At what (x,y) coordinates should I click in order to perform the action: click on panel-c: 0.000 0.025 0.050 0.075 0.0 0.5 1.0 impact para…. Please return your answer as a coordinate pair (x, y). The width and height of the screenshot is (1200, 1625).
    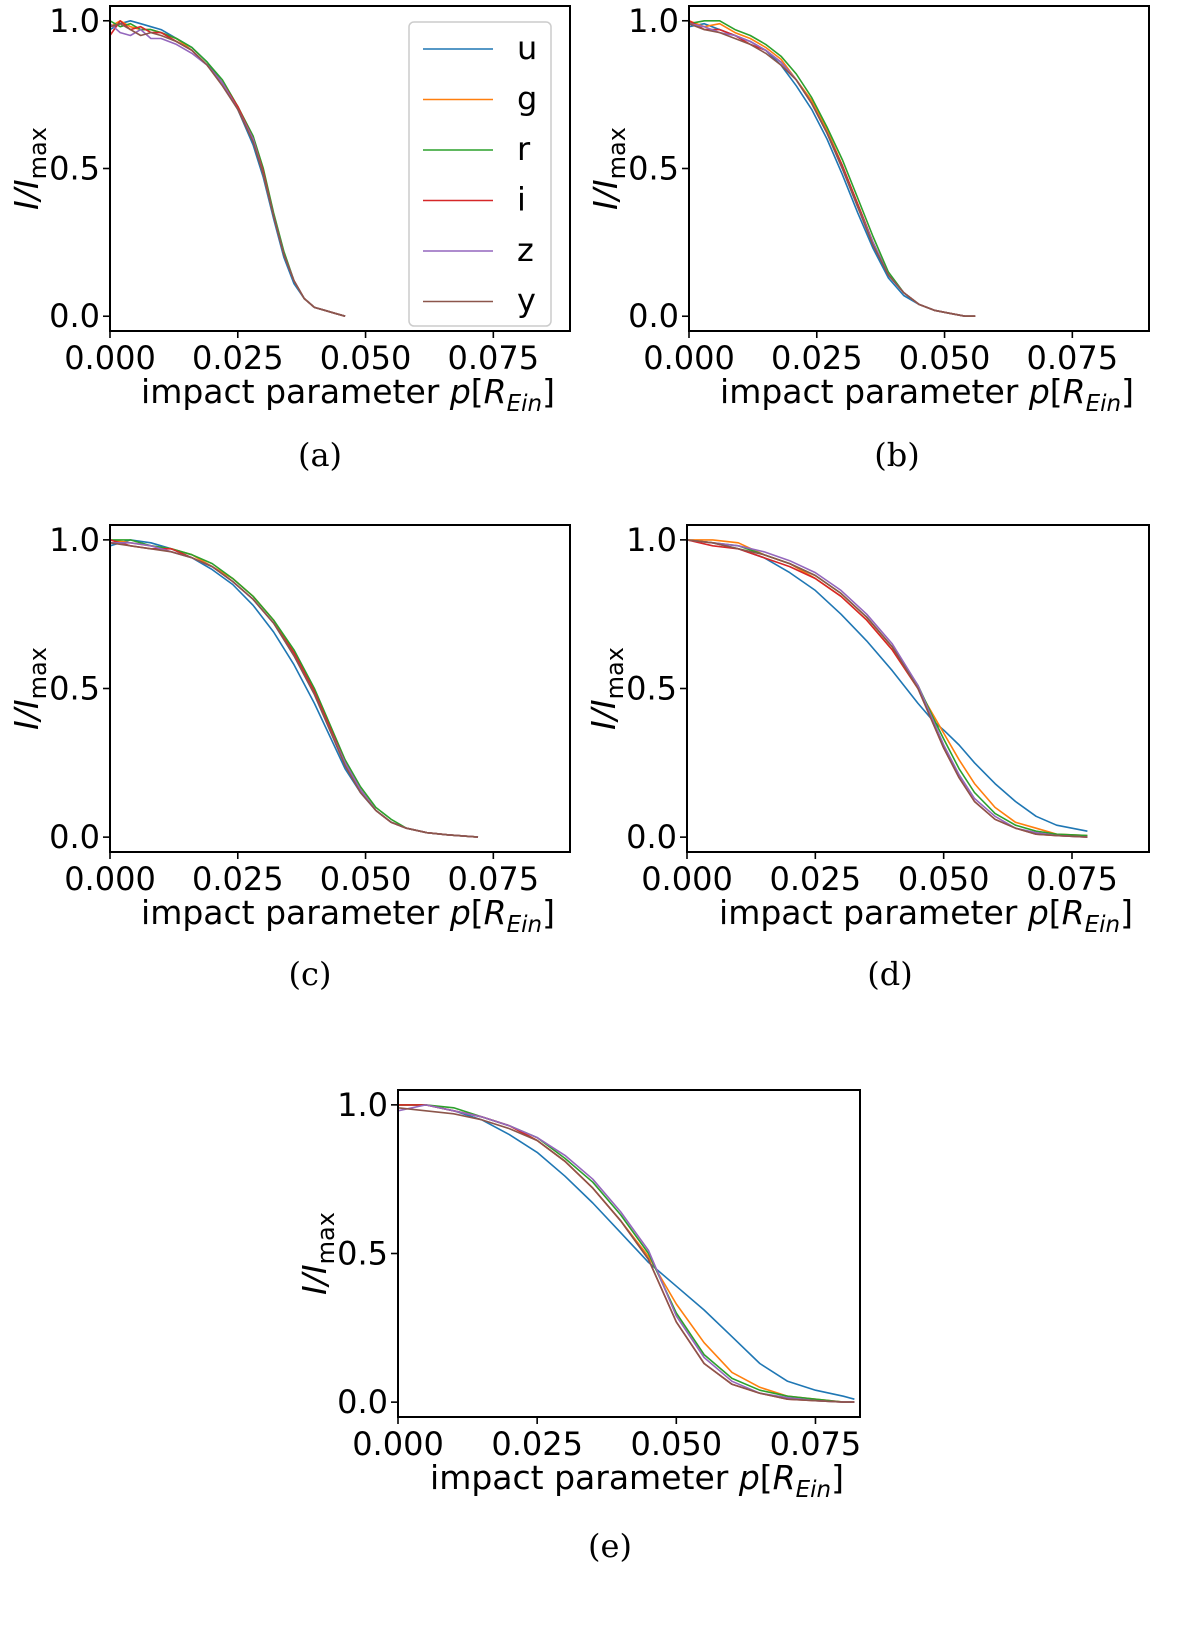
    Looking at the image, I should click on (289, 757).